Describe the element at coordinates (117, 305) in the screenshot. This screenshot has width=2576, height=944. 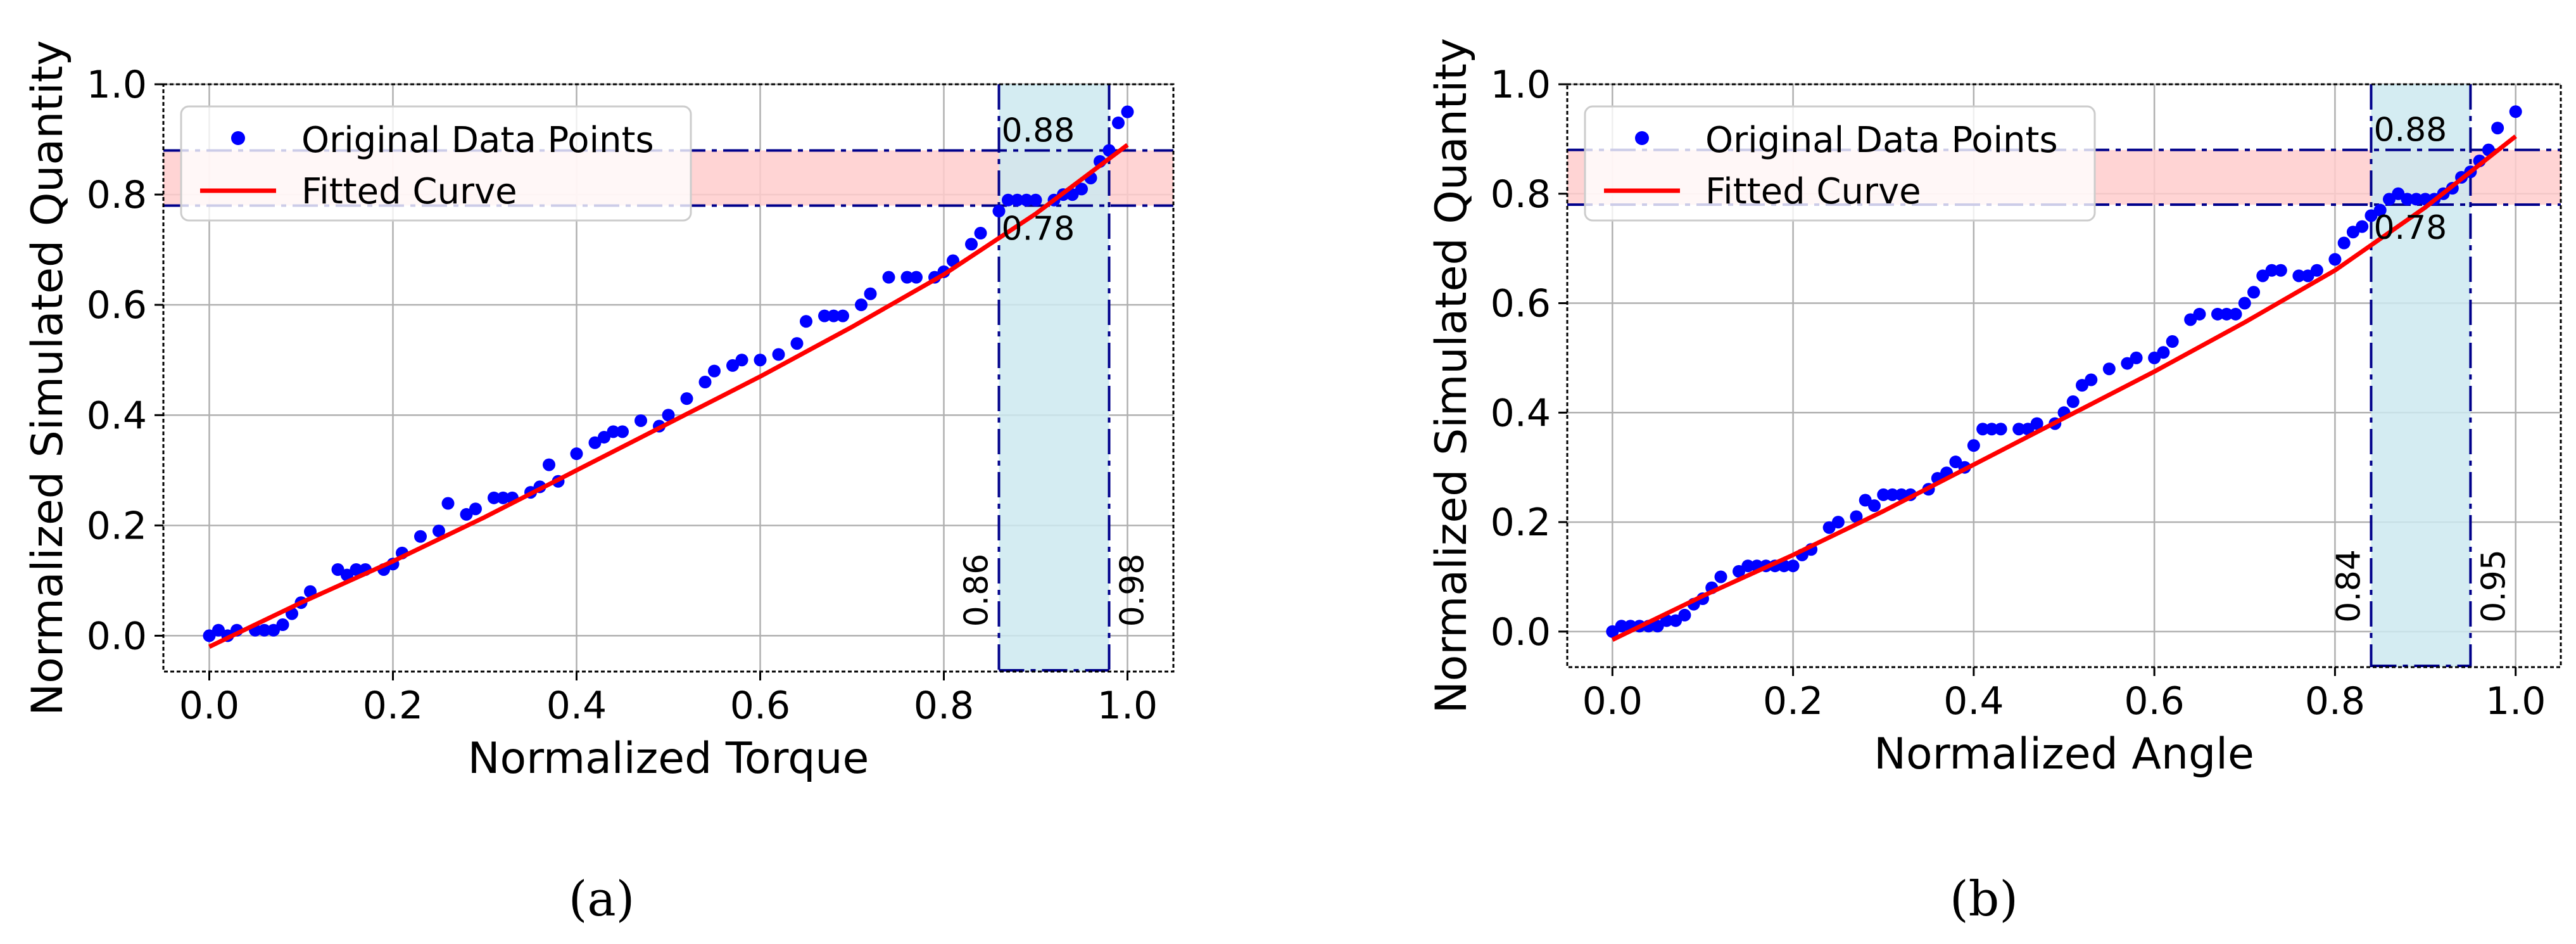
I see `y-tick-label: 0.6` at that location.